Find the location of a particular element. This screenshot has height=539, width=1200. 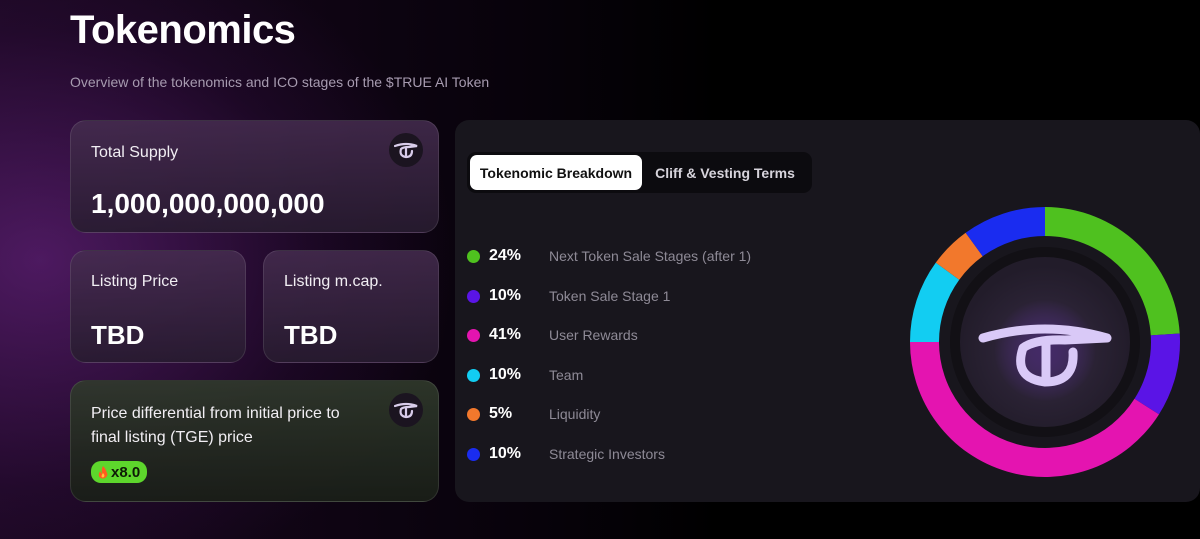

legend-label: Next Token Sale Stages (after 1) is located at coordinates (650, 256).